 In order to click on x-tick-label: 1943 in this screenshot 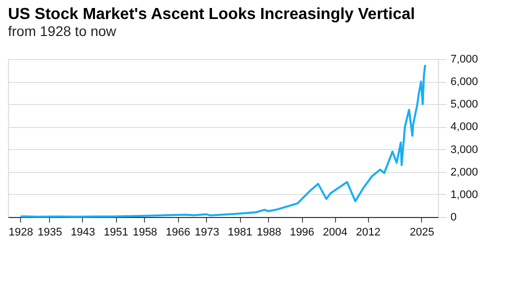, I will do `click(83, 232)`.